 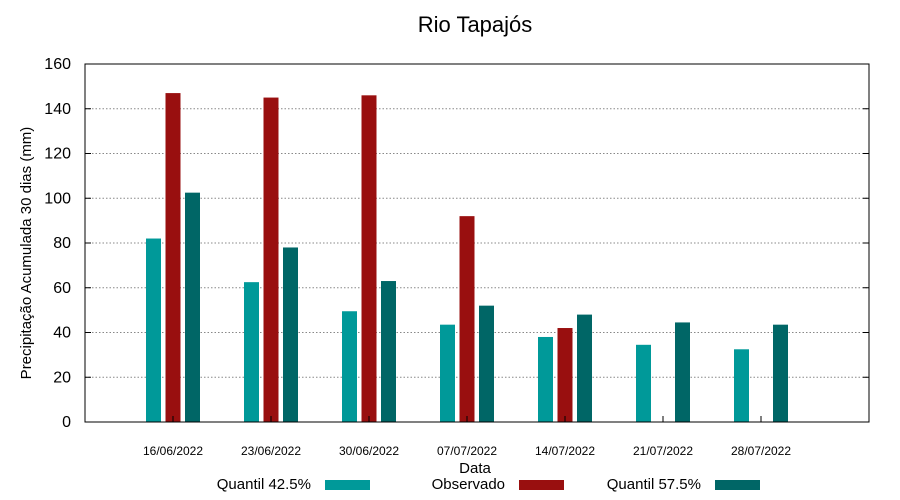 I want to click on x-tick-label: 07/07/2022, so click(x=467, y=451).